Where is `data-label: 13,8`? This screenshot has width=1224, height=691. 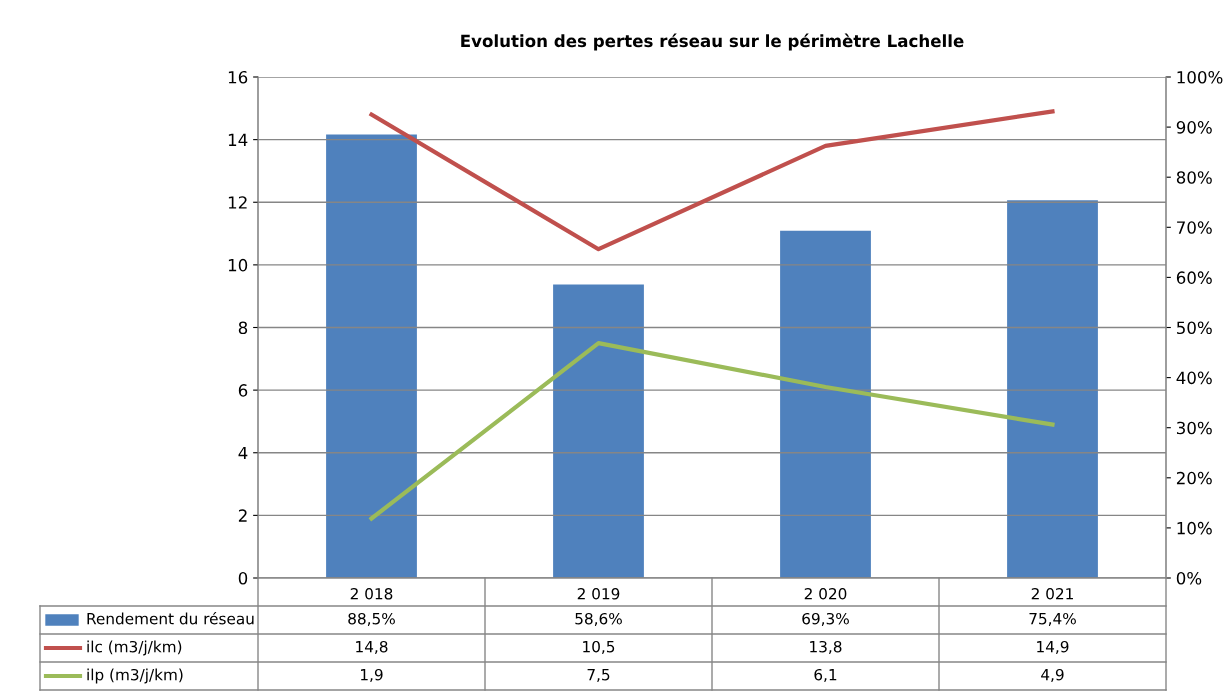 data-label: 13,8 is located at coordinates (826, 647).